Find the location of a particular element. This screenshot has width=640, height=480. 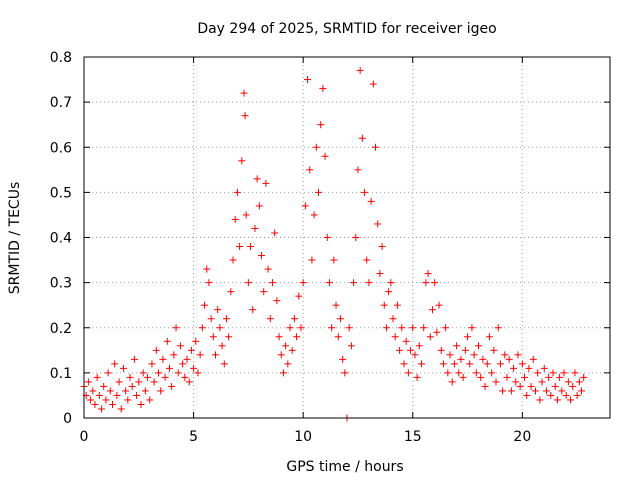

y-tick-label: 0.5 is located at coordinates (61, 193).